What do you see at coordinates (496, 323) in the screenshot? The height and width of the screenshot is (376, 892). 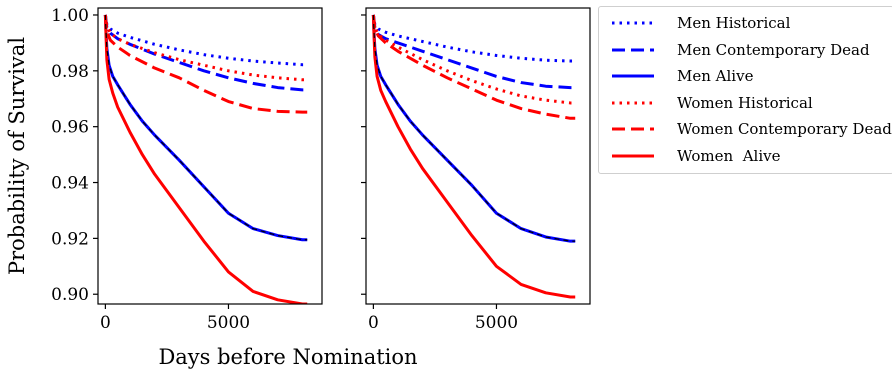 I see `panel2-xtick-label: 5000` at bounding box center [496, 323].